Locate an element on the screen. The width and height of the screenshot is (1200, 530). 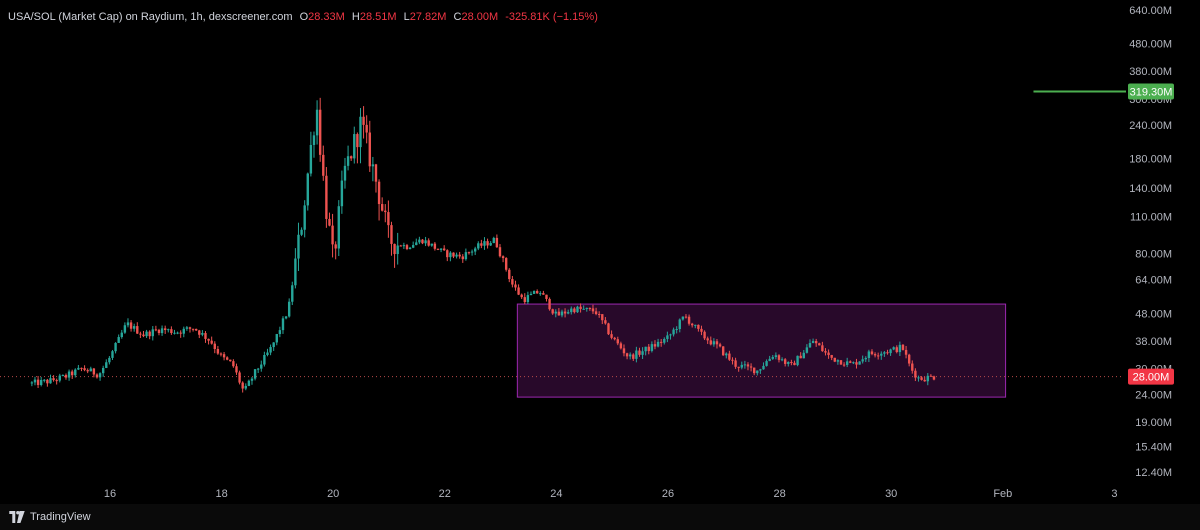
x-axis-tick-label: 18 is located at coordinates (221, 494).